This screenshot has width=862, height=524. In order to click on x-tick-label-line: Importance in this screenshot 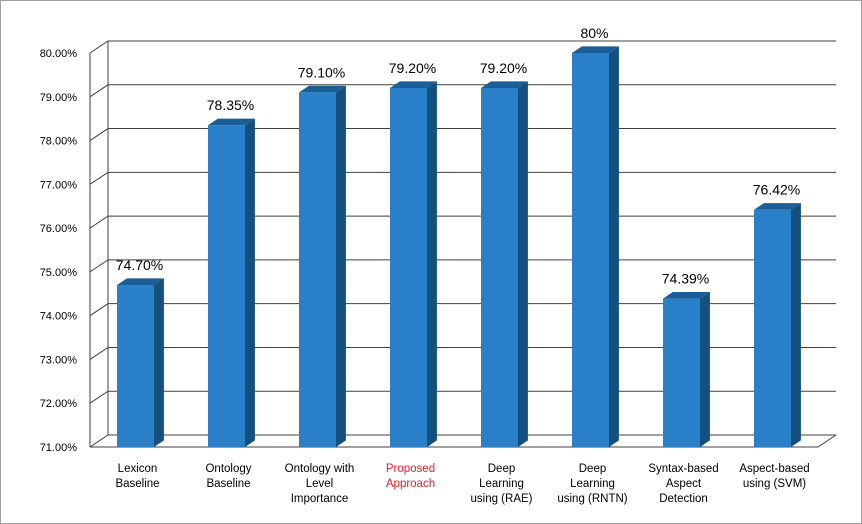, I will do `click(320, 499)`.